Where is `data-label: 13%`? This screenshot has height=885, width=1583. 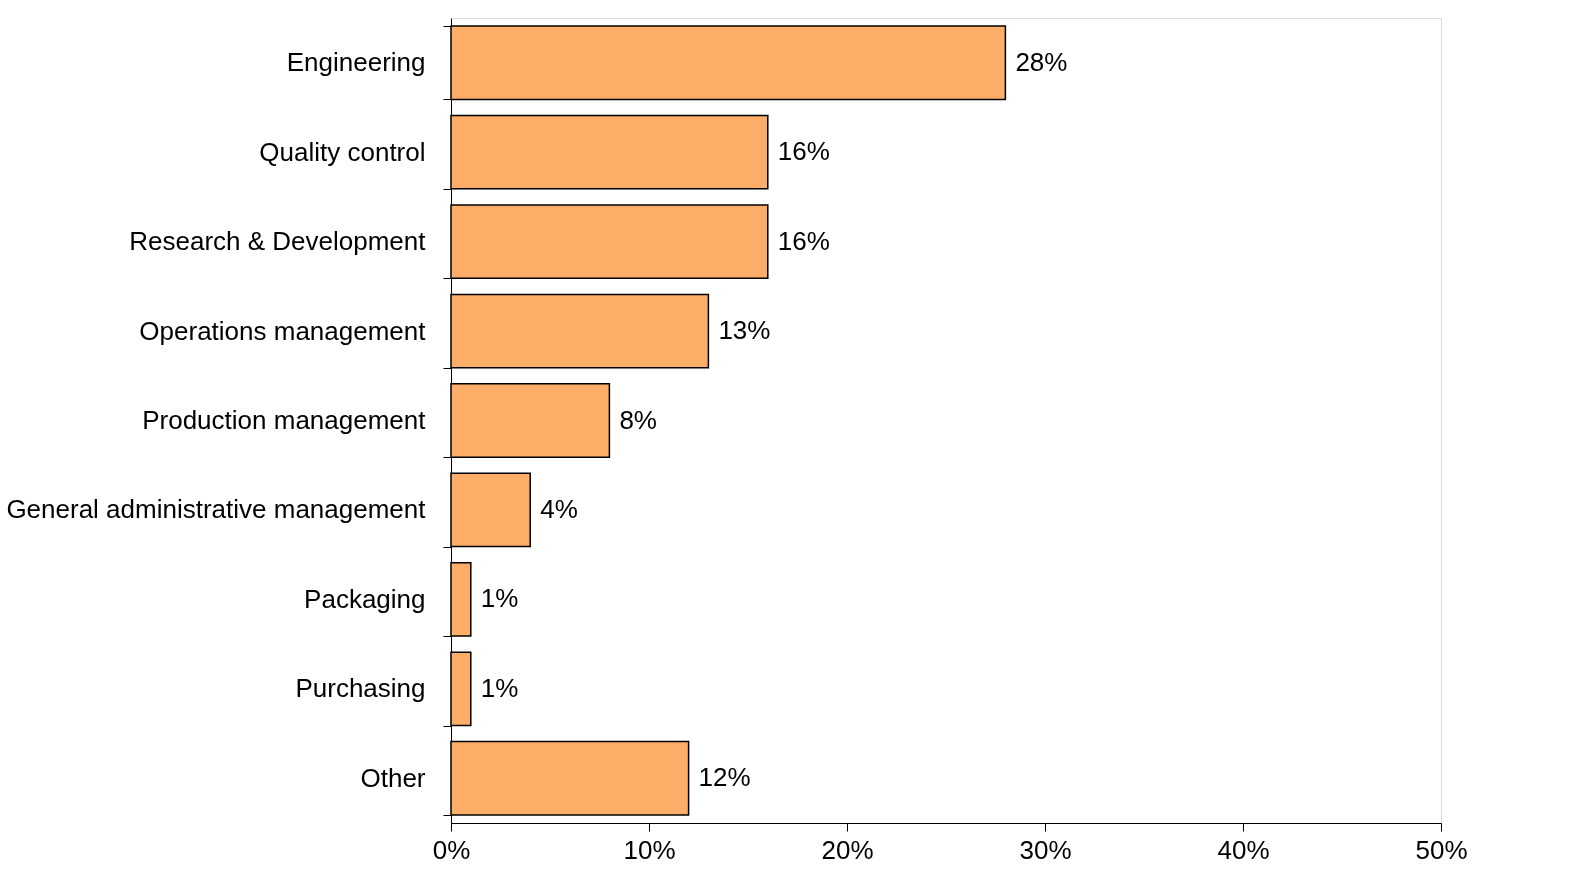 data-label: 13% is located at coordinates (744, 330).